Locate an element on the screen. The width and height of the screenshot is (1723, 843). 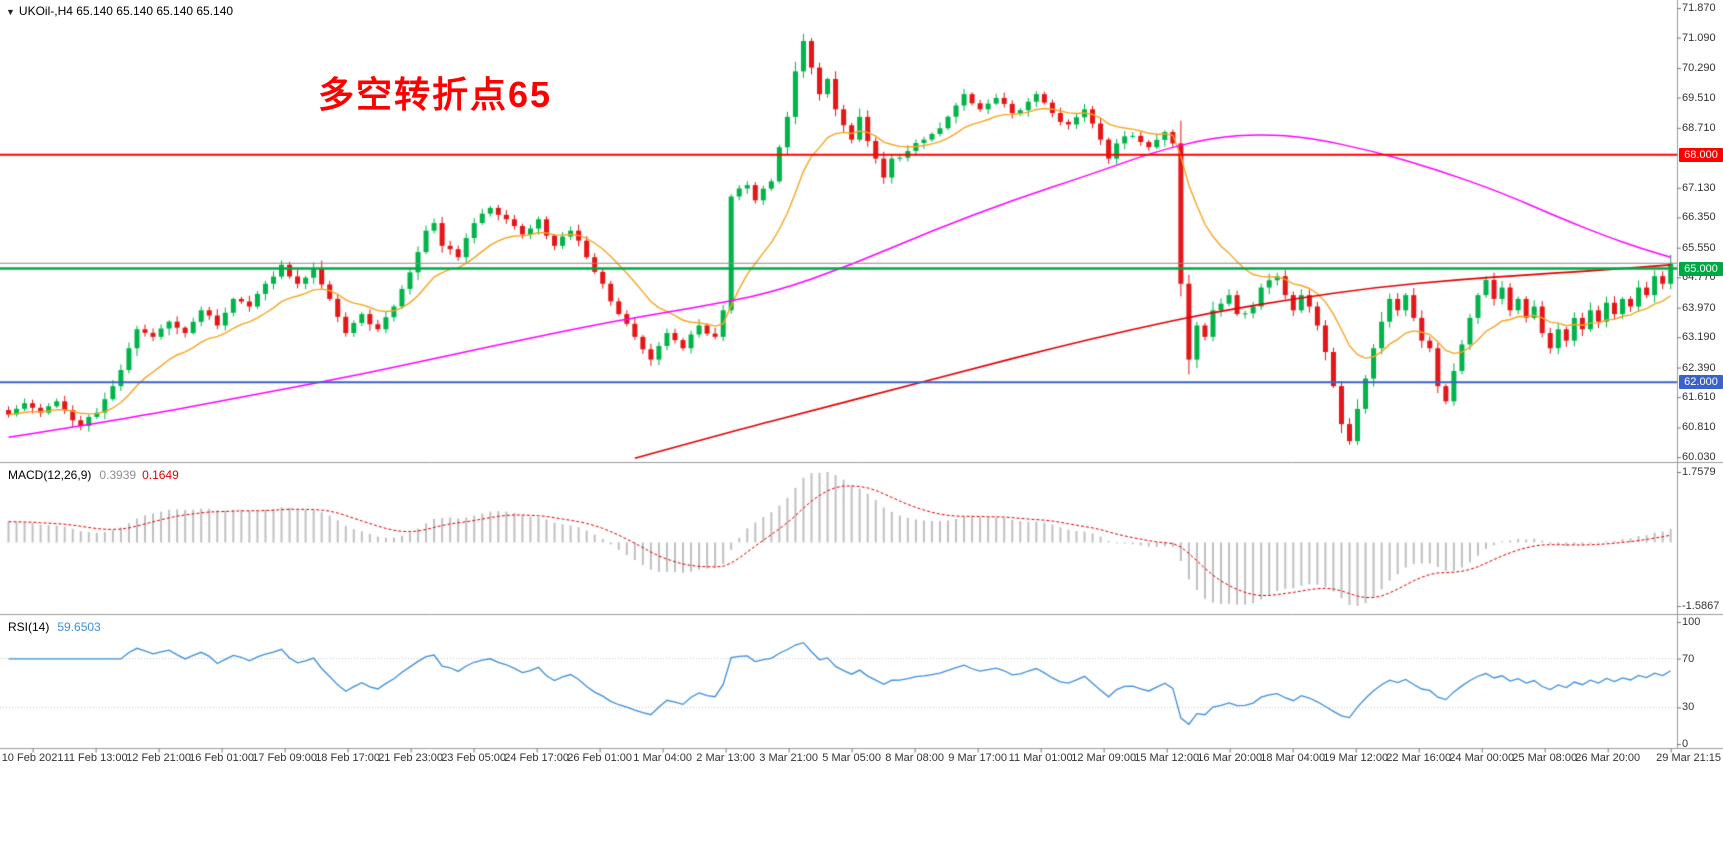
macd-label: MACD(12,26,9) is located at coordinates (50, 475).